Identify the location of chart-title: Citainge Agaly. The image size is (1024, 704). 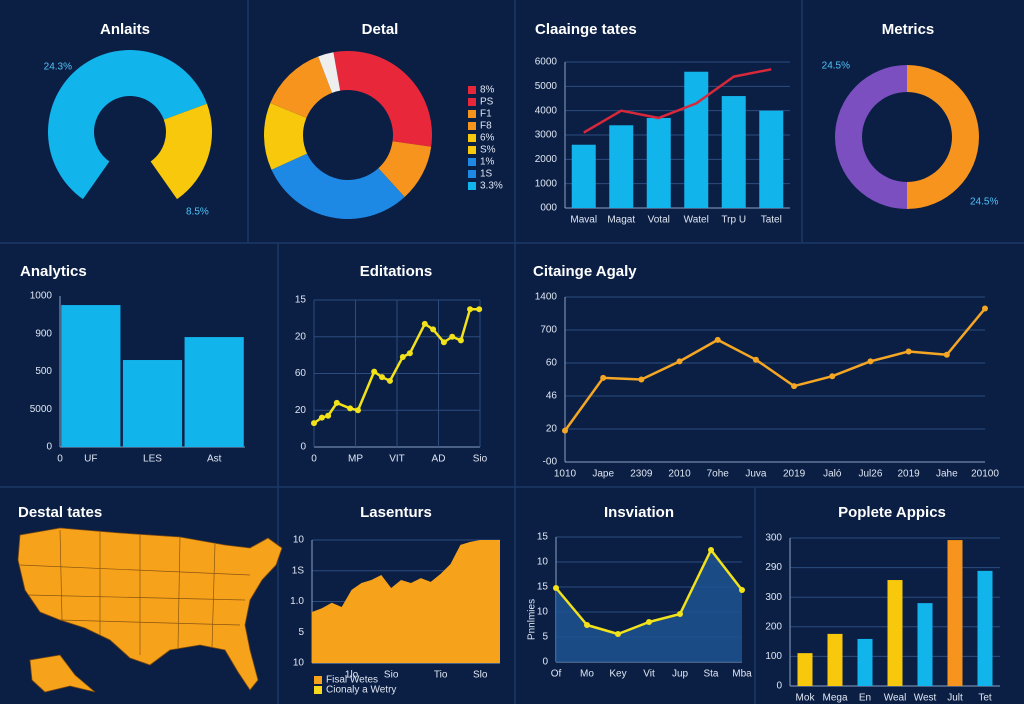
(585, 271).